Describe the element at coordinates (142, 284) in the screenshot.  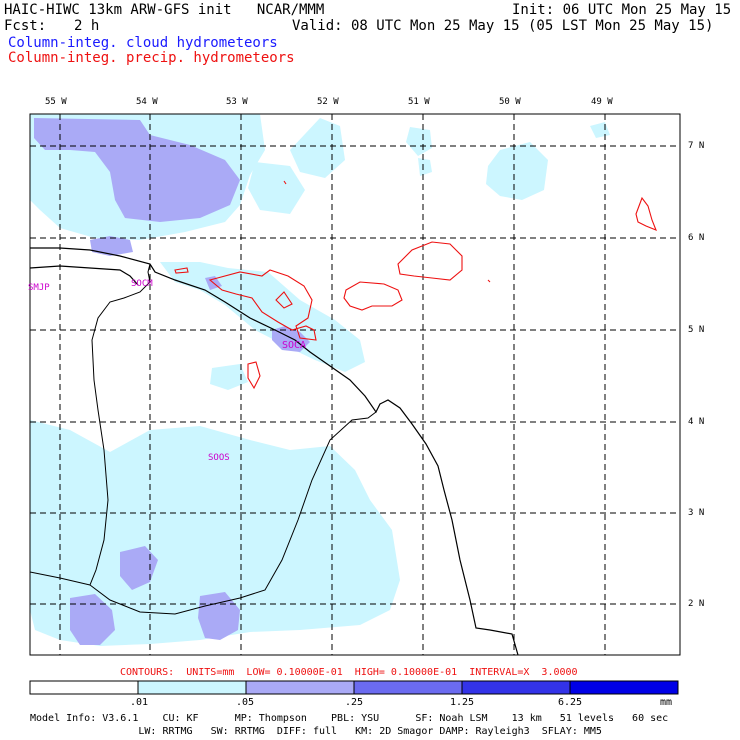
I see `station-label-socm: SOCM` at that location.